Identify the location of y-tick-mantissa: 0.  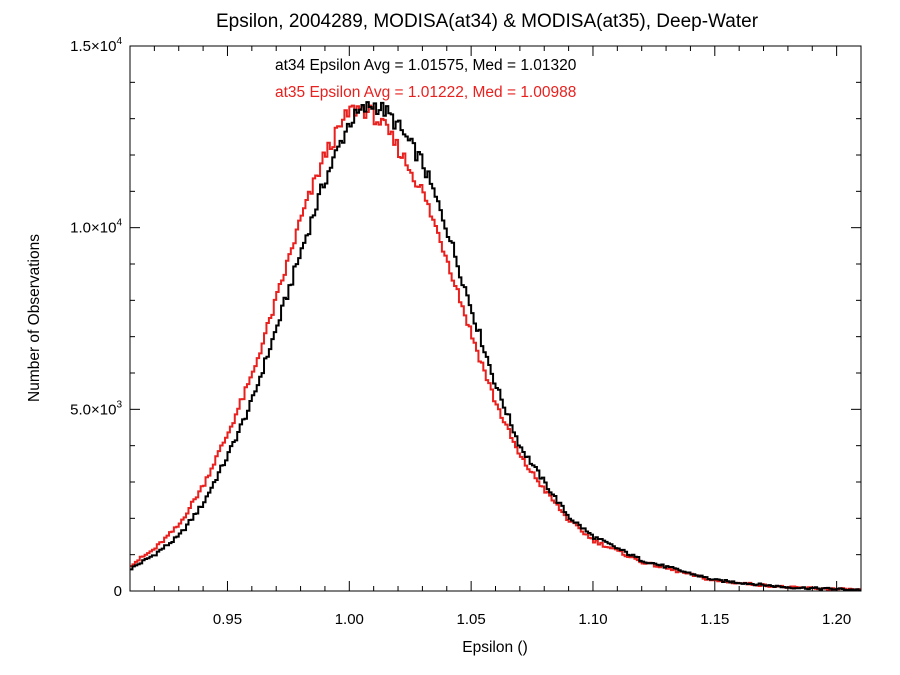
(118, 591).